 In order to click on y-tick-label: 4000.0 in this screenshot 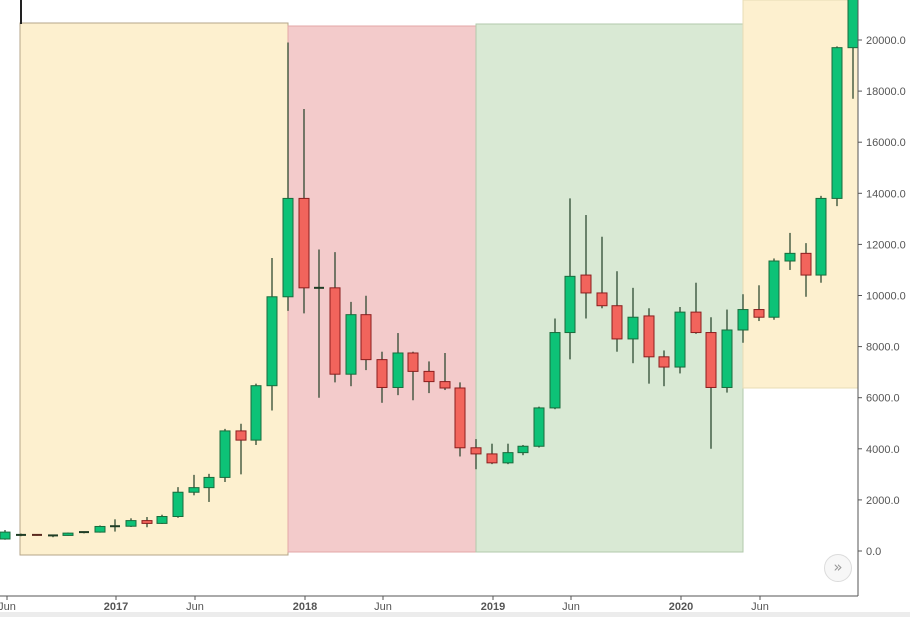, I will do `click(883, 450)`.